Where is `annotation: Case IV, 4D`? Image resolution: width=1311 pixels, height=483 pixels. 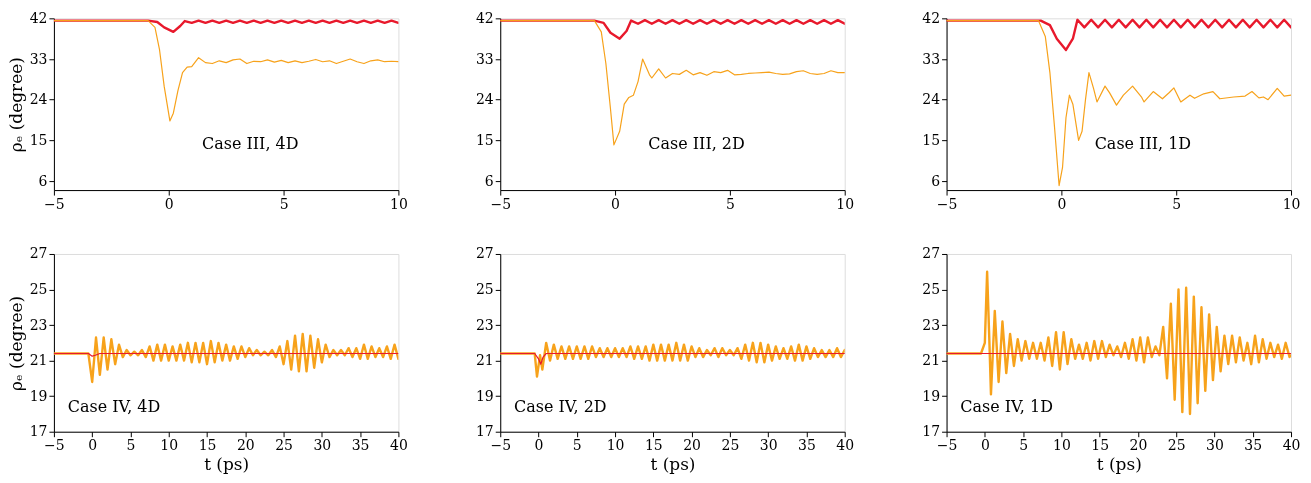 annotation: Case IV, 4D is located at coordinates (114, 406).